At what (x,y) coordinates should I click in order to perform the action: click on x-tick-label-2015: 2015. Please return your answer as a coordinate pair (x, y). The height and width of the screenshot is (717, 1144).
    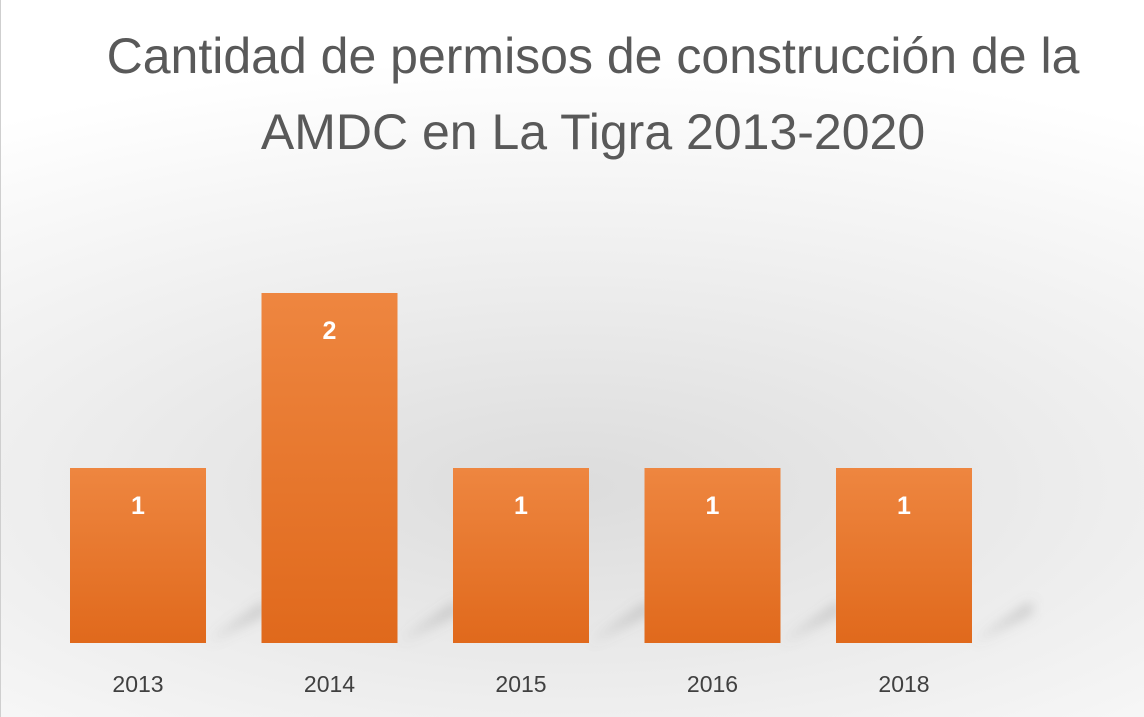
    Looking at the image, I should click on (520, 684).